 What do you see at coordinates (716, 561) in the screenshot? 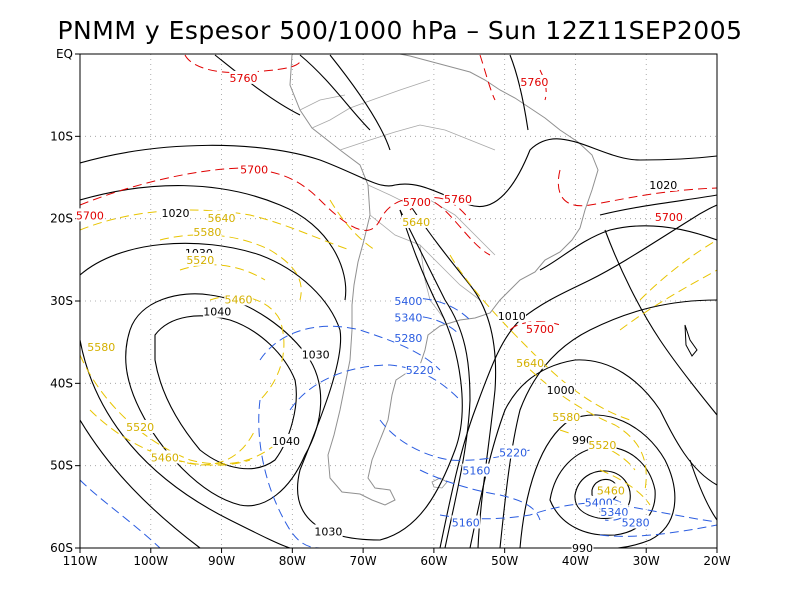
I see `lon-tick-label: 20W` at bounding box center [716, 561].